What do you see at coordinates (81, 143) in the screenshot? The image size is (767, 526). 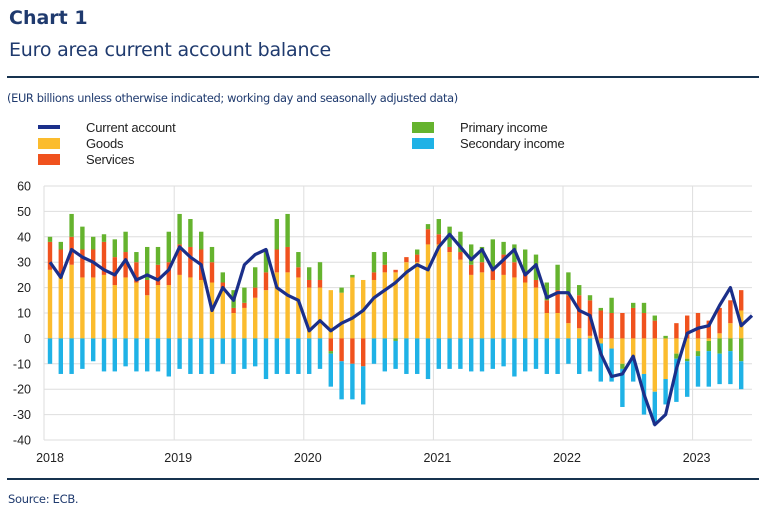 I see `legend-item-goods: Goods` at bounding box center [81, 143].